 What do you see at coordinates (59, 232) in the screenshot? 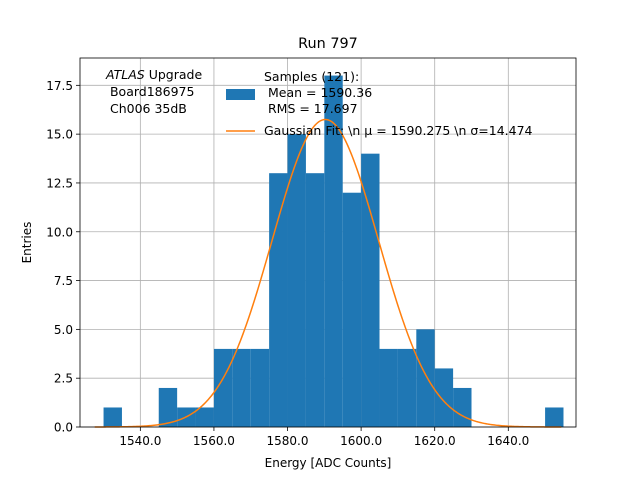
I see `y-tick-label: 10.0` at bounding box center [59, 232].